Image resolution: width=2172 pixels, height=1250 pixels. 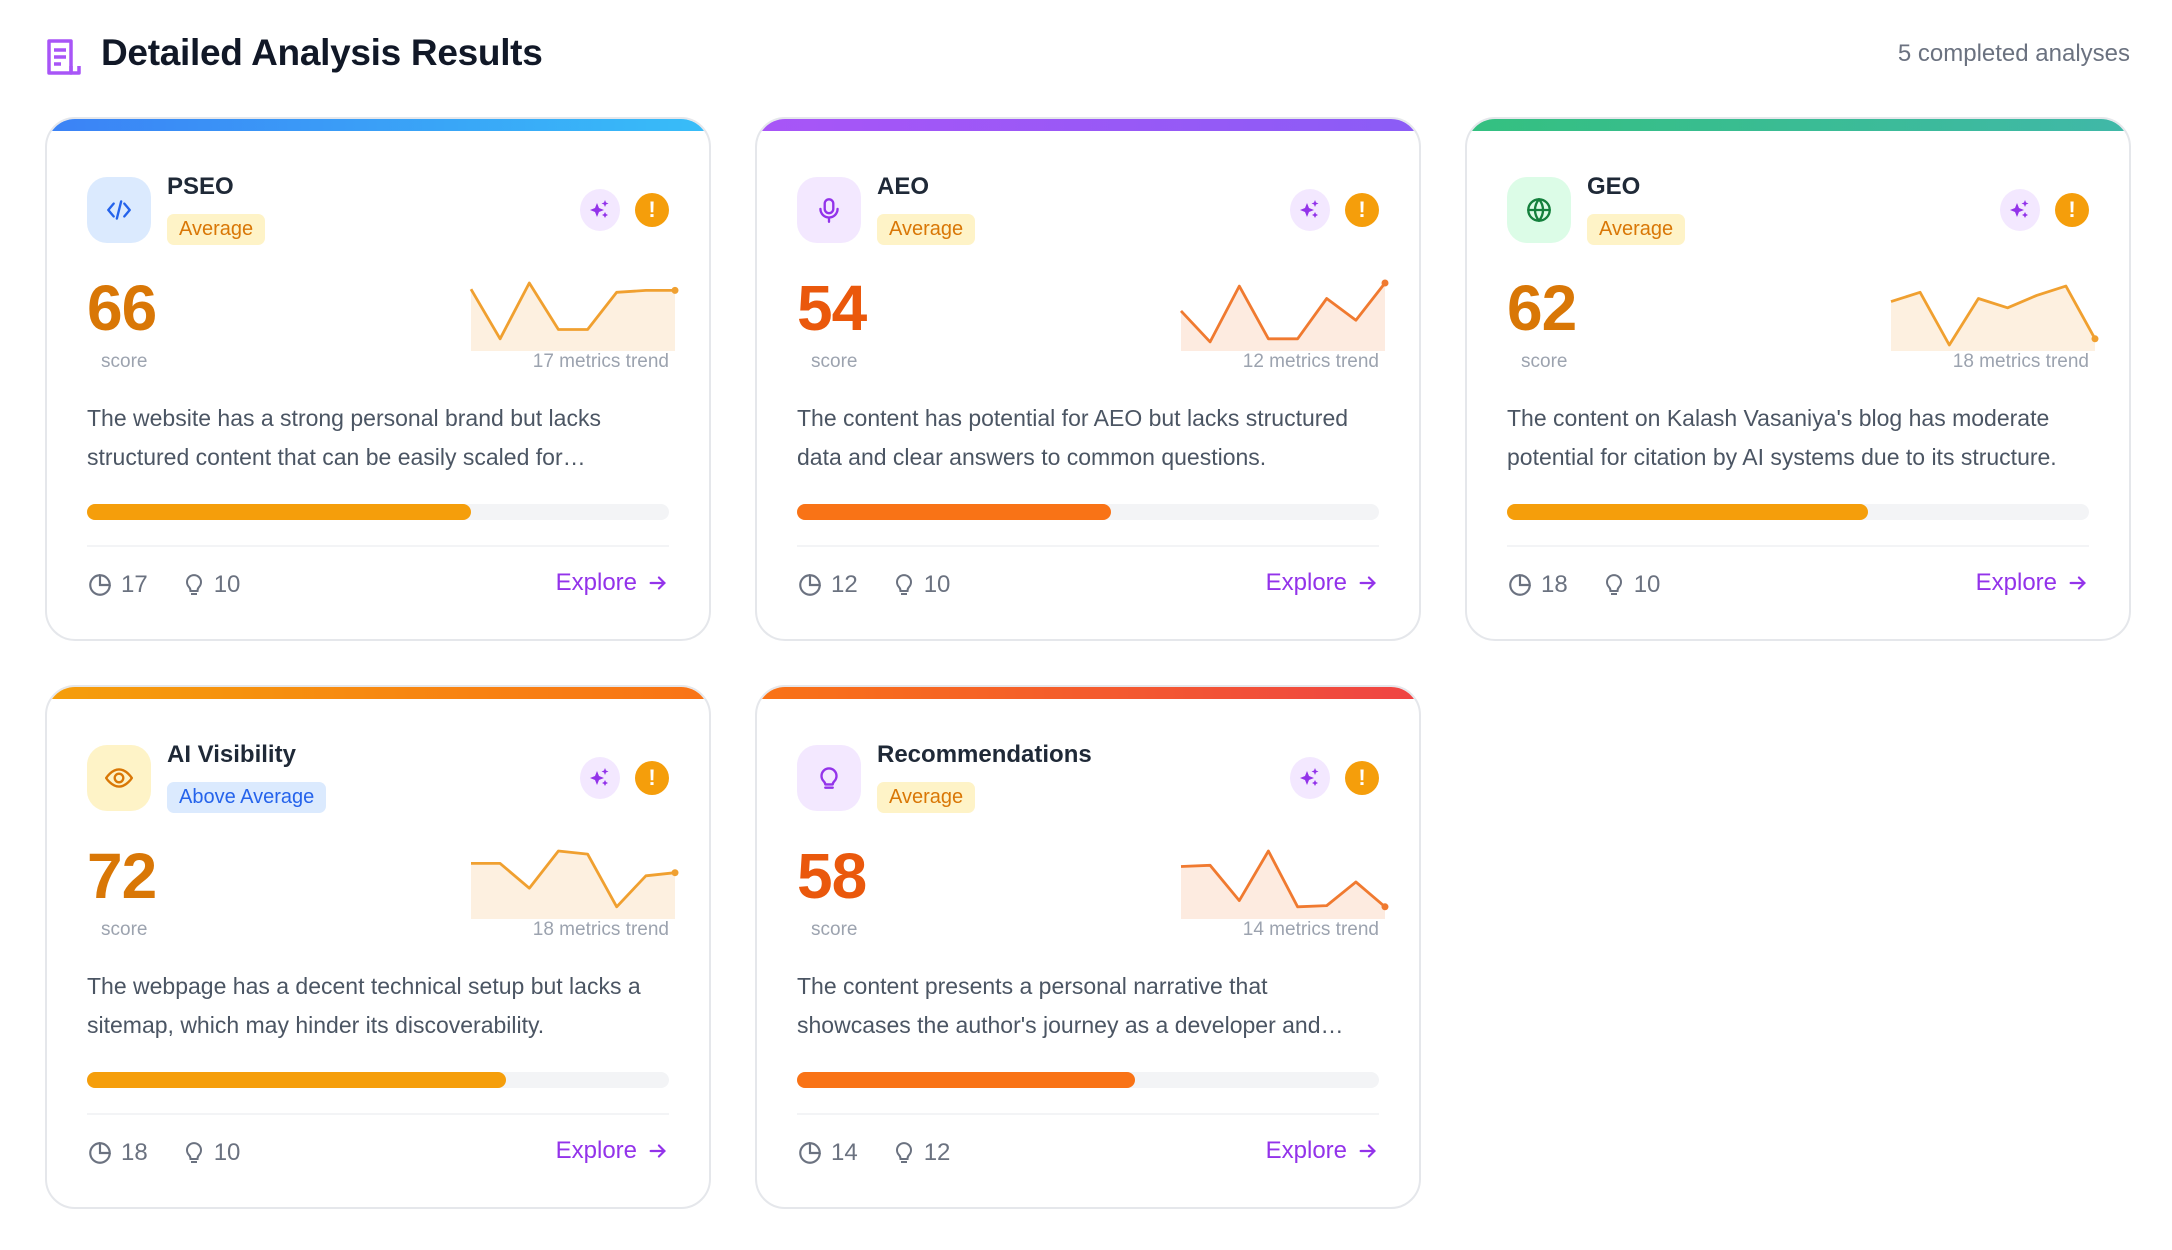 I want to click on metrics-count: 17, so click(x=134, y=584).